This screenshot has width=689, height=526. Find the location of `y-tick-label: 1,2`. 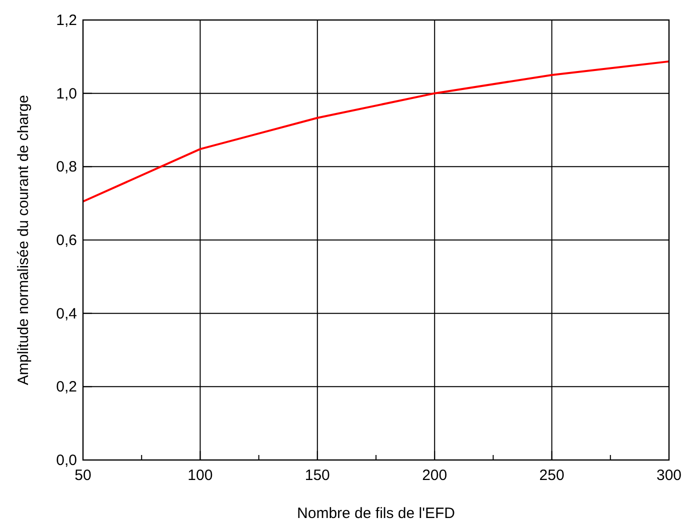

y-tick-label: 1,2 is located at coordinates (66, 20).